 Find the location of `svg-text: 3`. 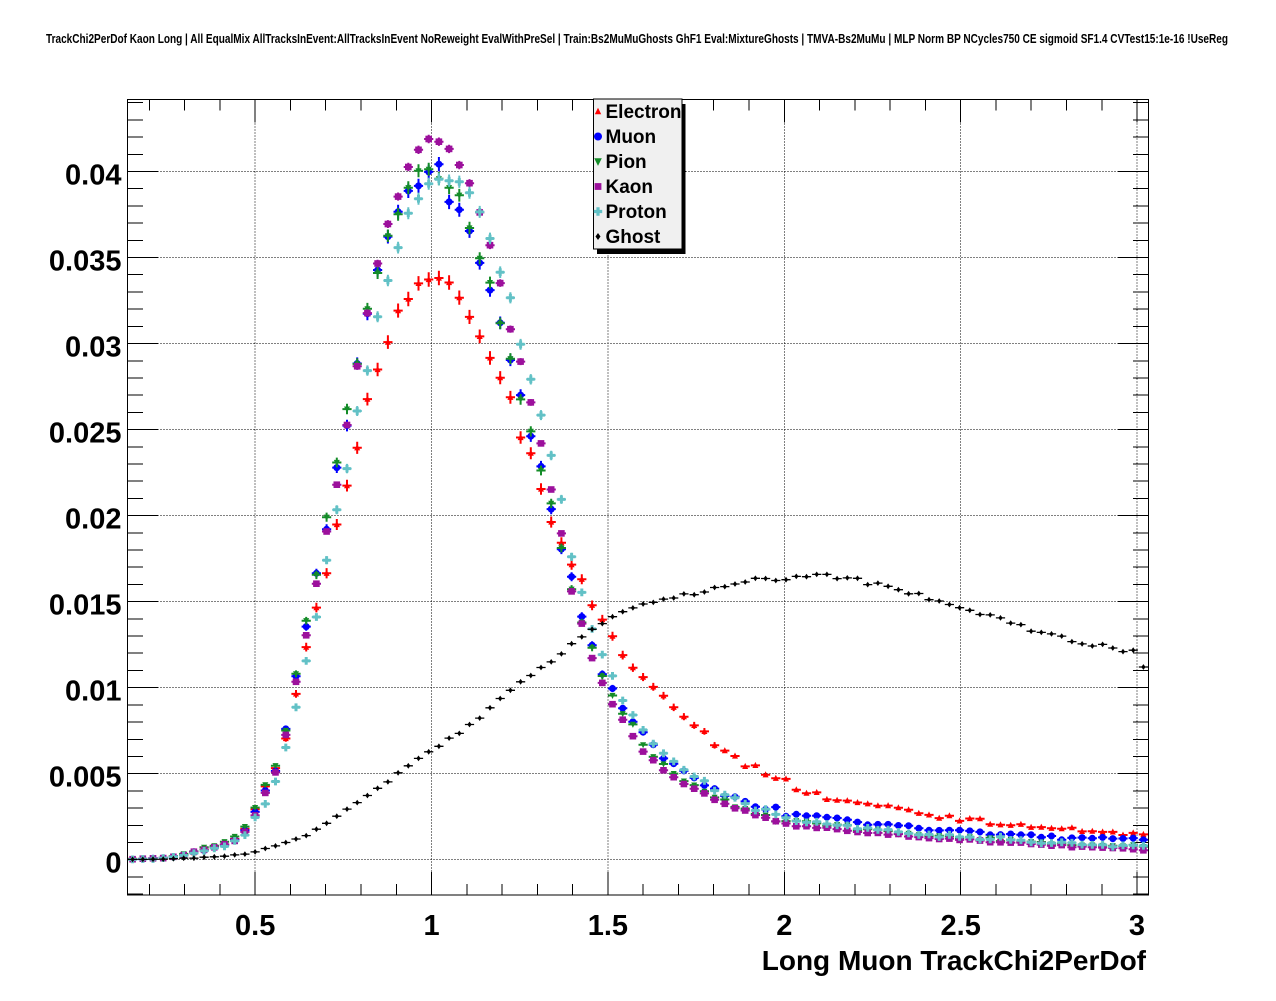

svg-text: 3 is located at coordinates (1137, 926).